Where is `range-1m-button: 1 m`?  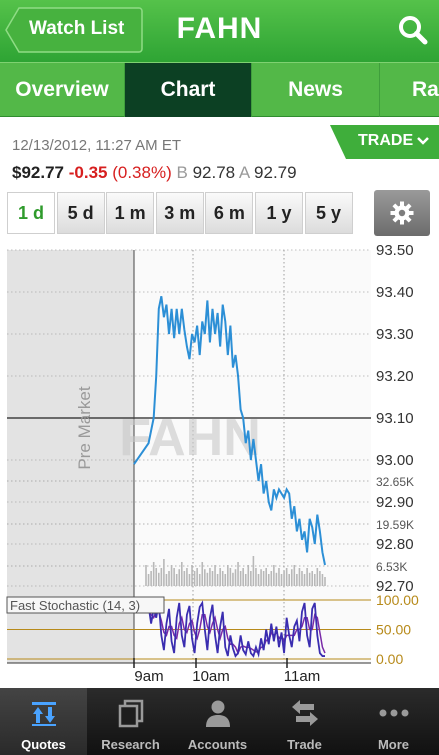
range-1m-button: 1 m is located at coordinates (130, 213).